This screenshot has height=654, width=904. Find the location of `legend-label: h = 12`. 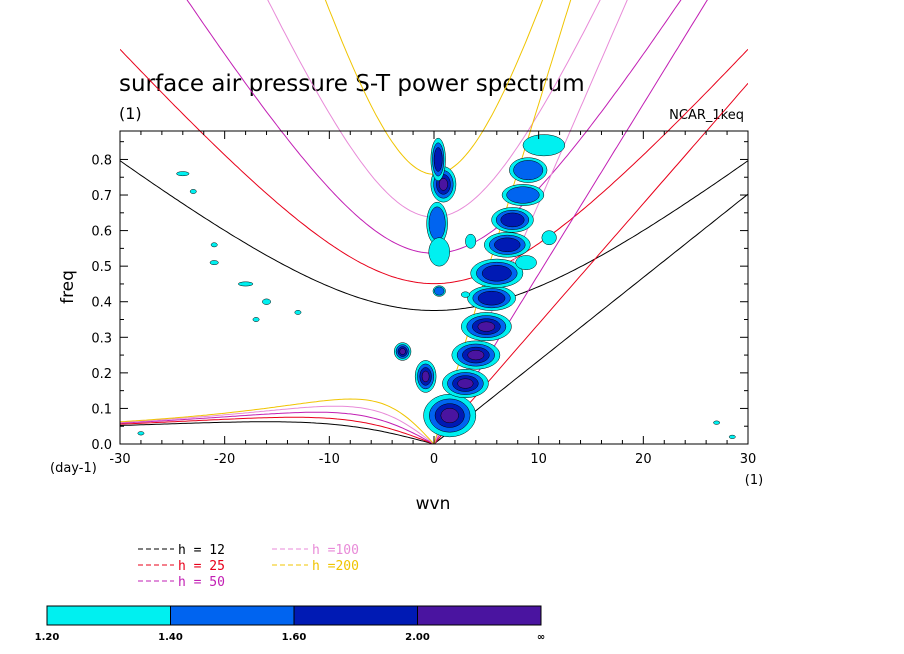

legend-label: h = 12 is located at coordinates (201, 550).